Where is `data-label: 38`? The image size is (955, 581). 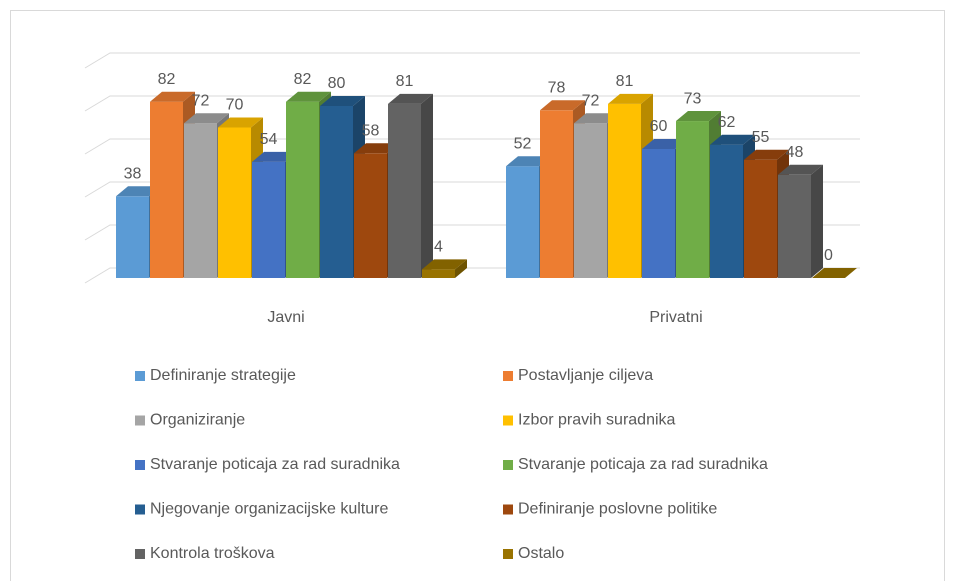
data-label: 38 is located at coordinates (133, 174).